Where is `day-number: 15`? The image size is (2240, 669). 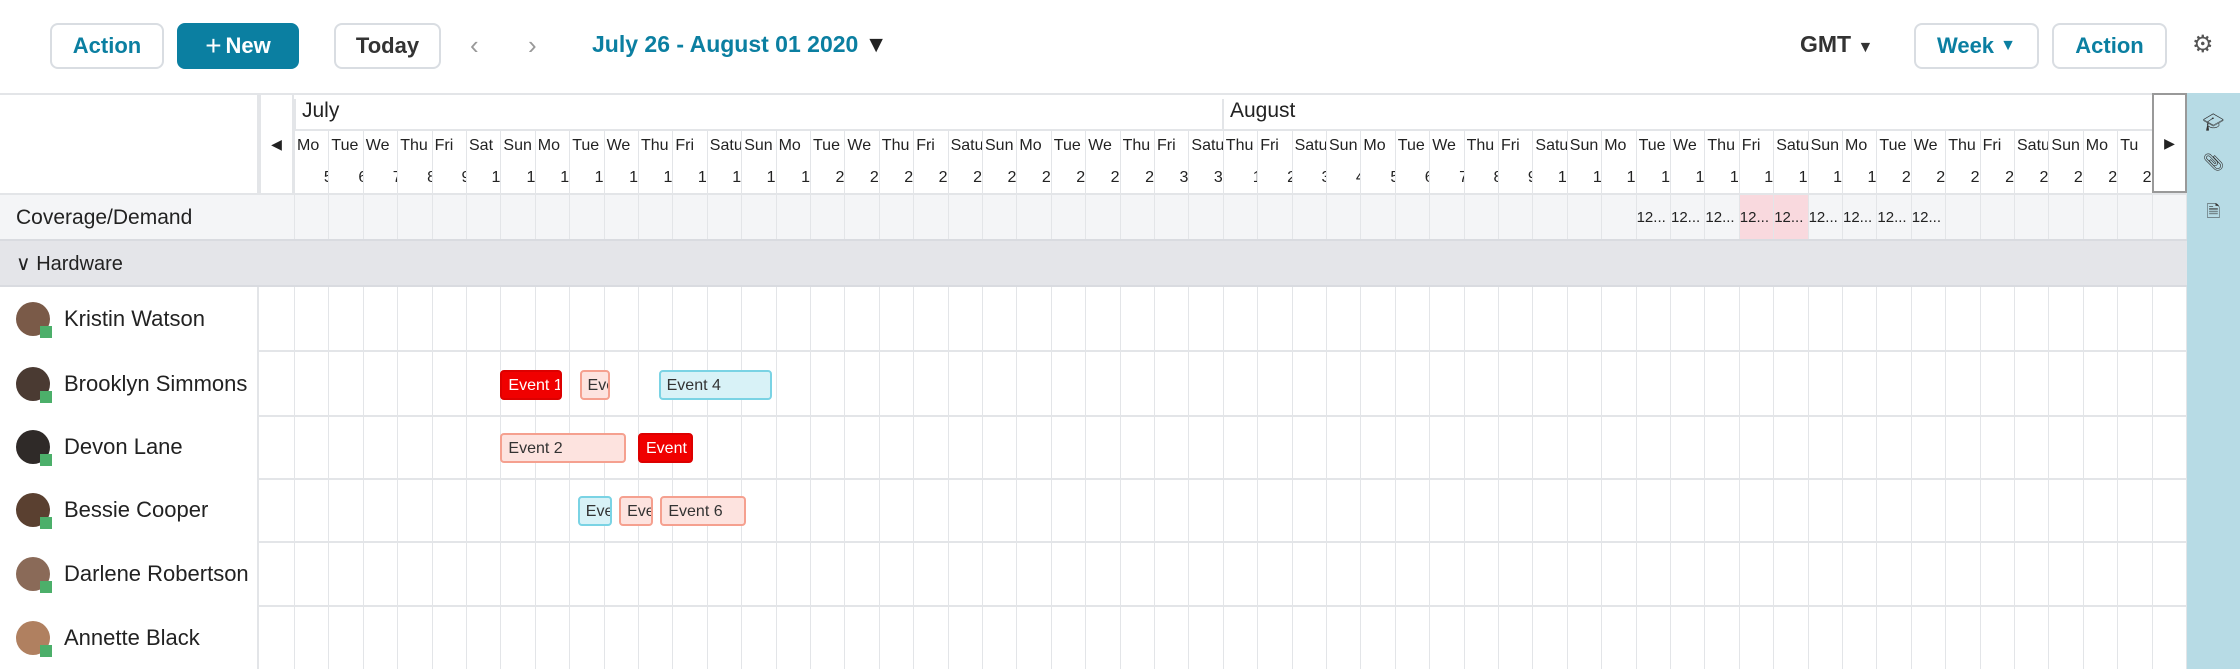 day-number: 15 is located at coordinates (668, 177).